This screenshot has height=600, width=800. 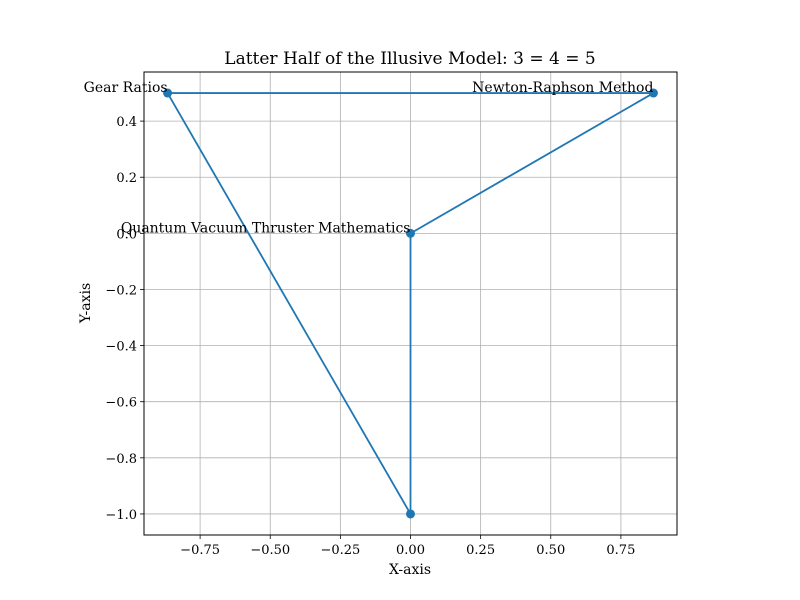 What do you see at coordinates (121, 347) in the screenshot?
I see `y-tick-label: −0.4` at bounding box center [121, 347].